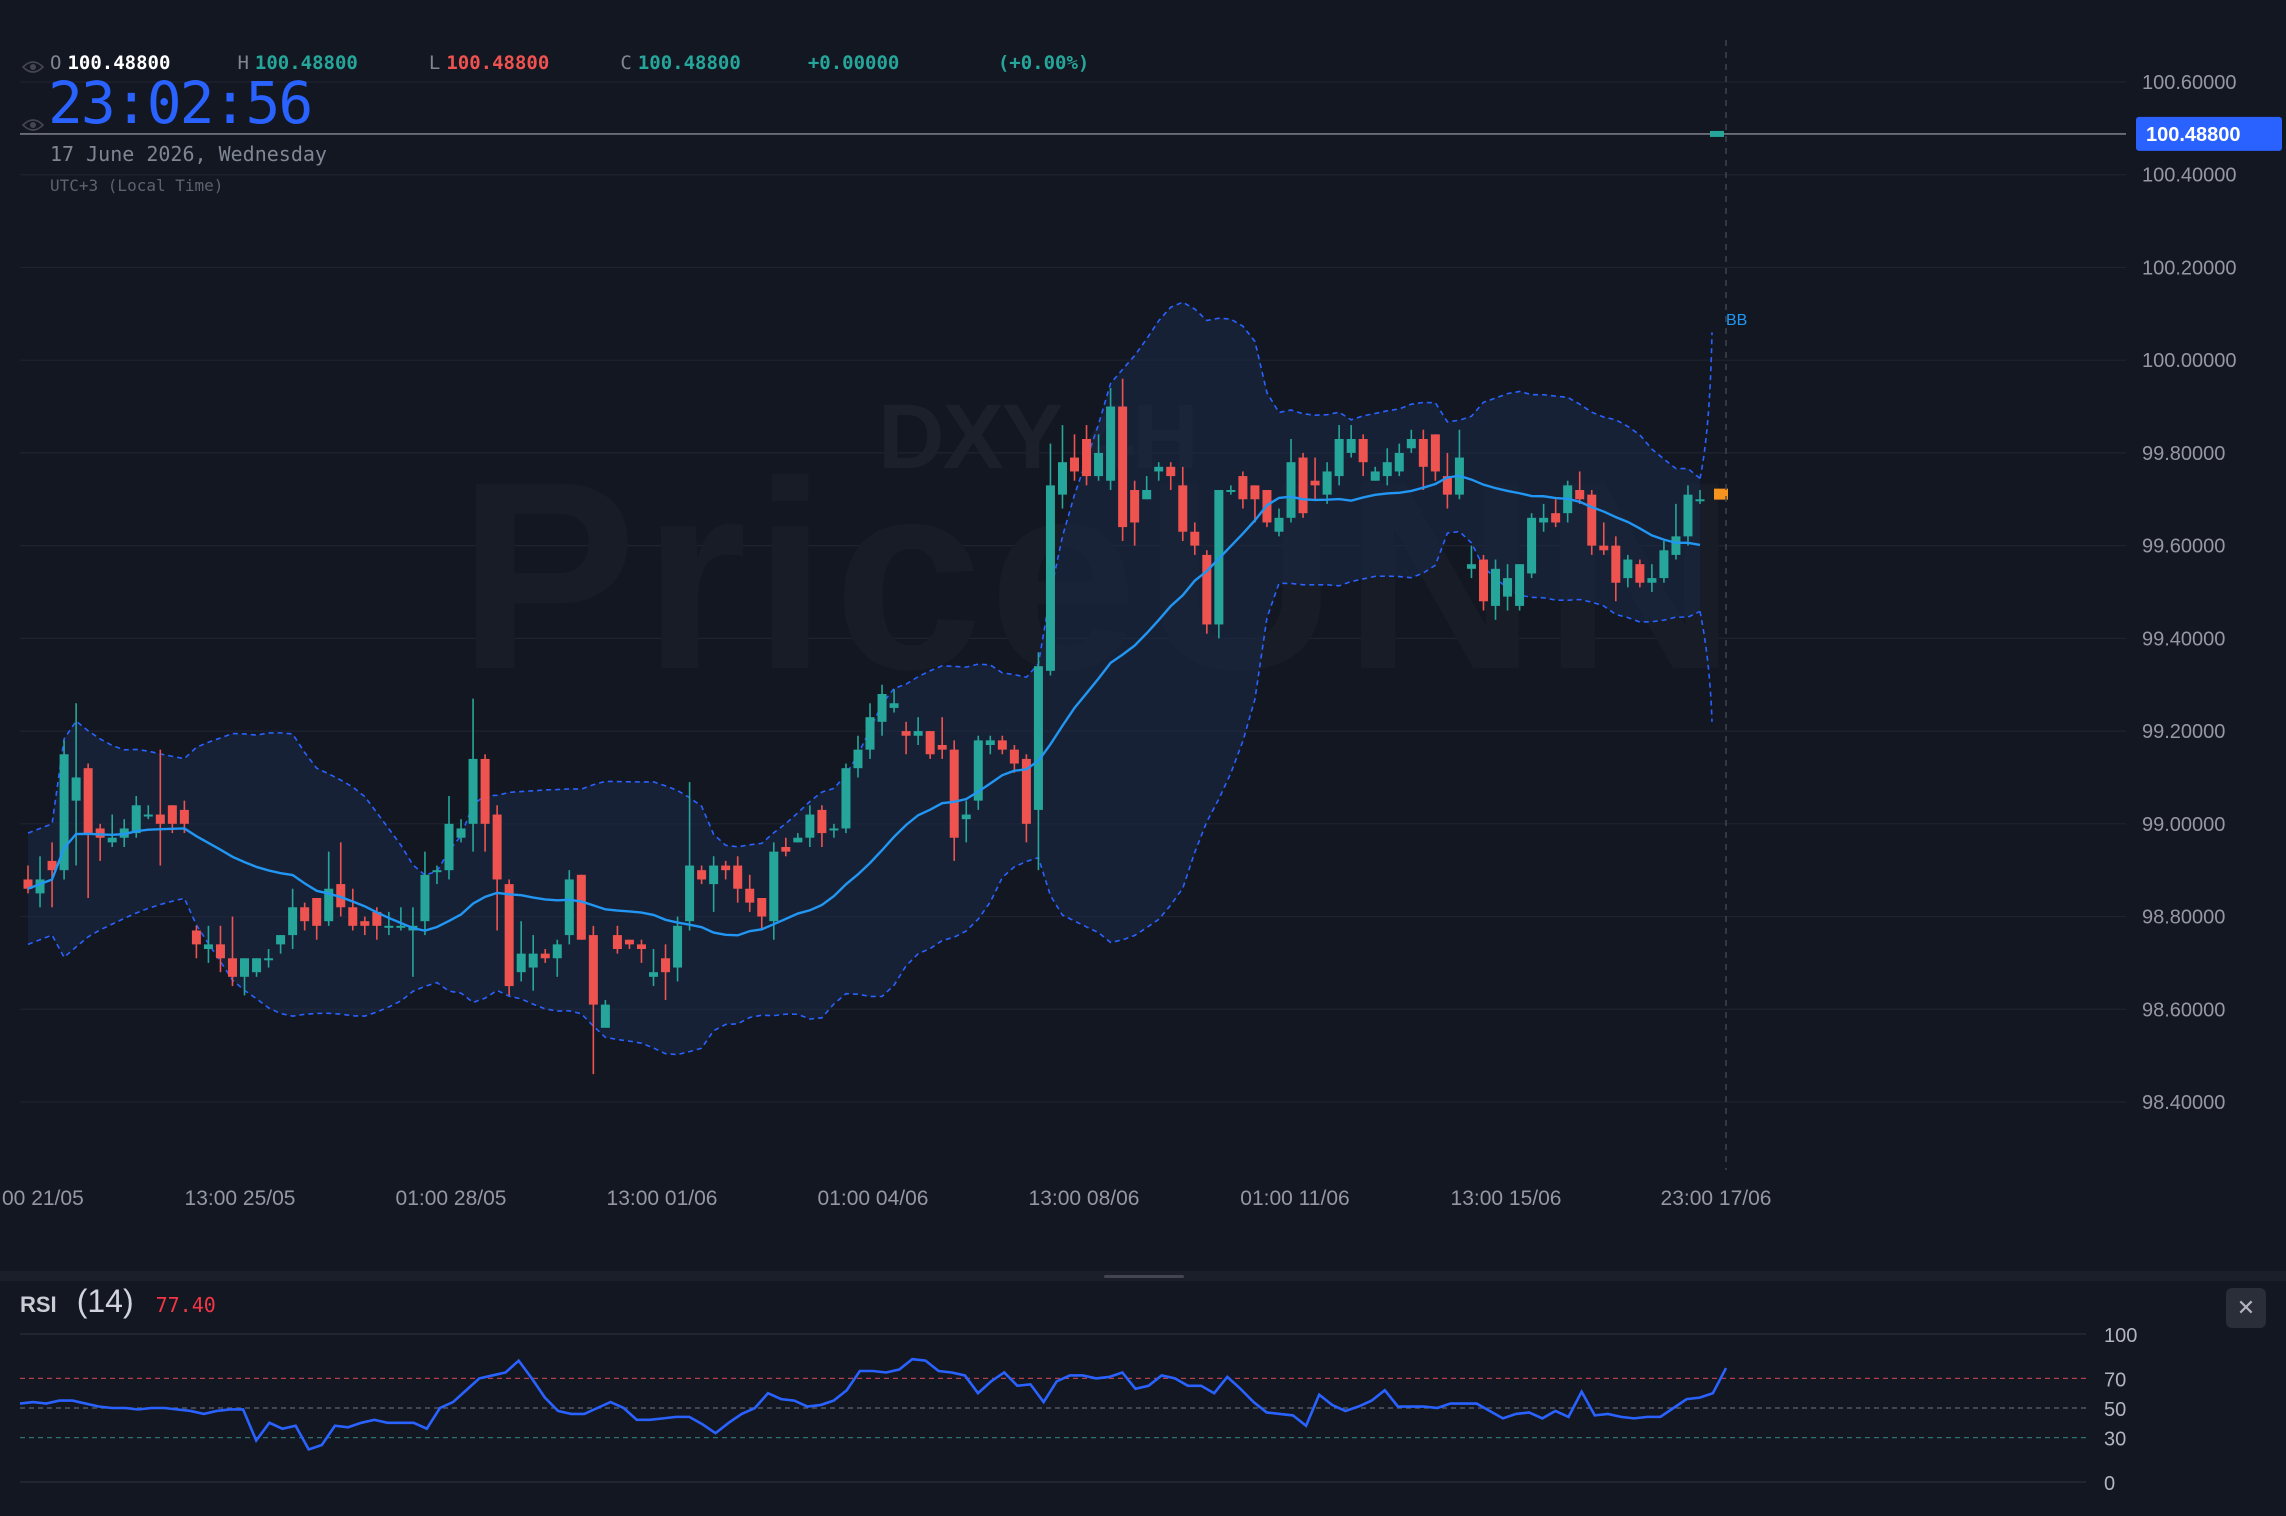 This screenshot has width=2286, height=1516. I want to click on clock-date: 17 June 2026, Wednesday, so click(188, 154).